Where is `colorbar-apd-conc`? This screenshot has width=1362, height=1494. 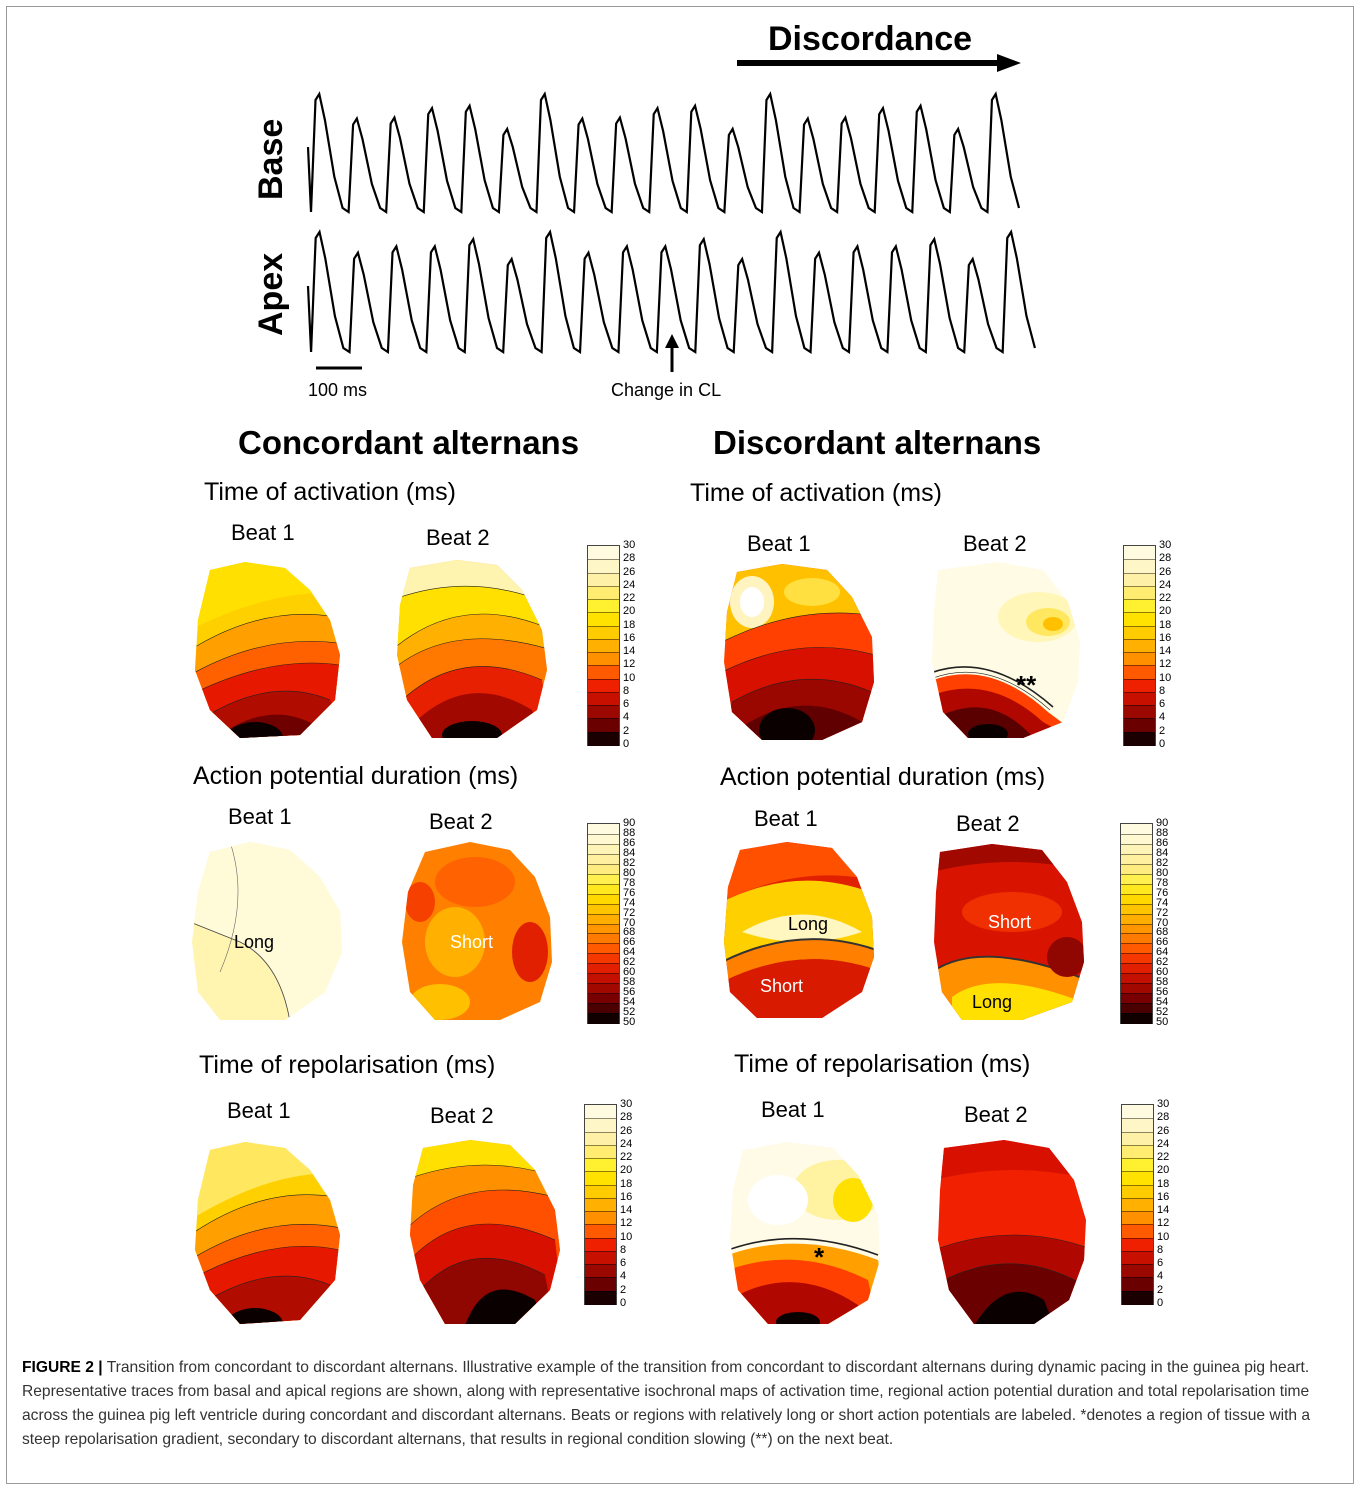 colorbar-apd-conc is located at coordinates (603, 924).